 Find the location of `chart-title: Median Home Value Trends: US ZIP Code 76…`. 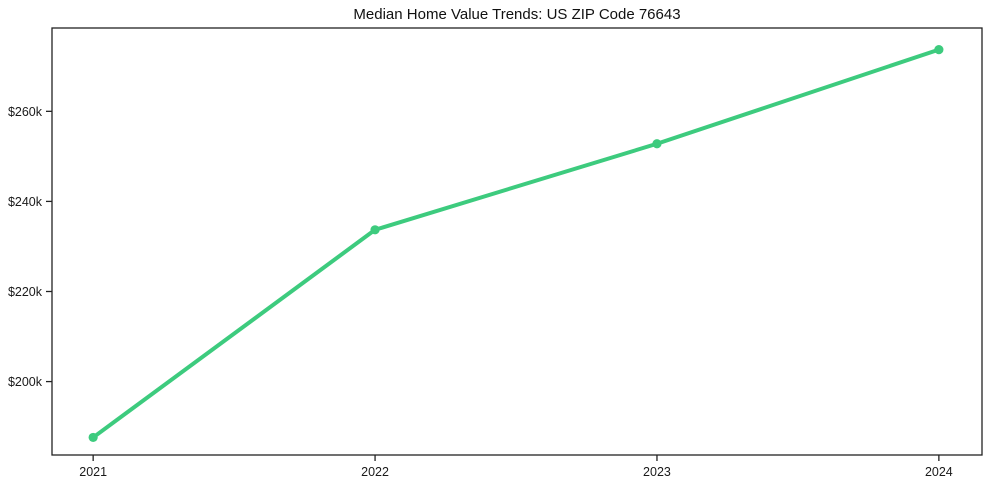

chart-title: Median Home Value Trends: US ZIP Code 76… is located at coordinates (517, 14).